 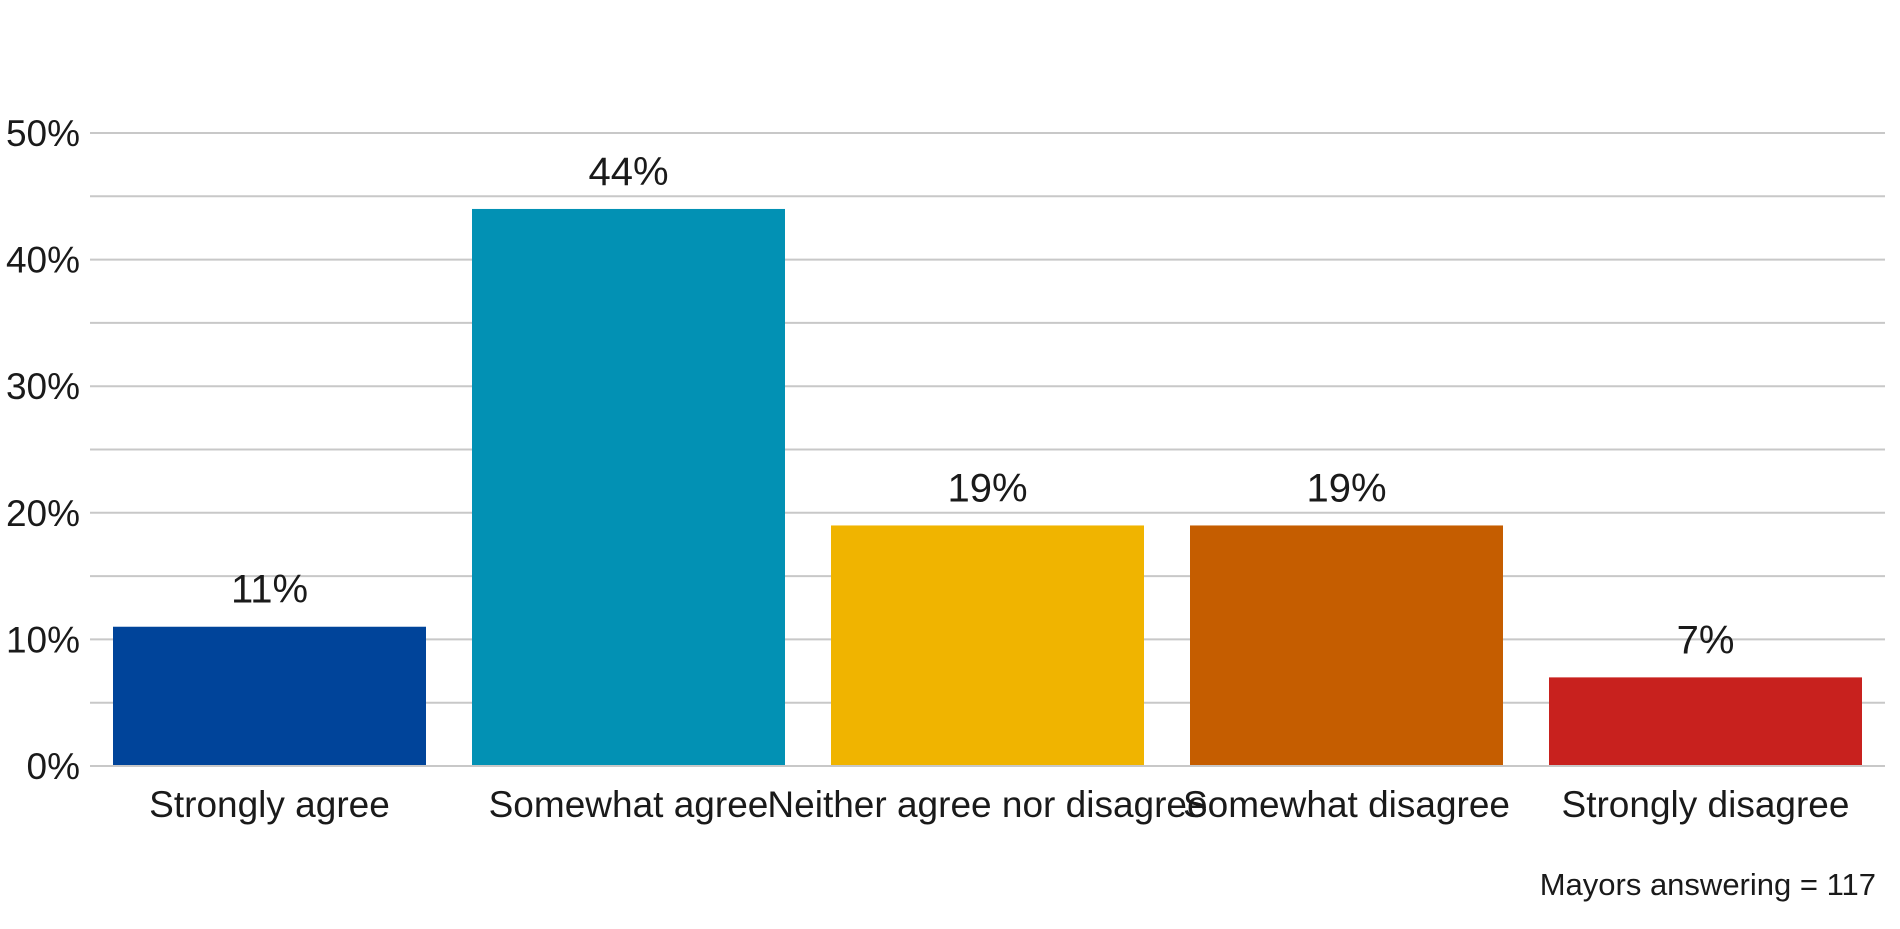 I want to click on category-label: Somewhat agree, so click(x=629, y=804).